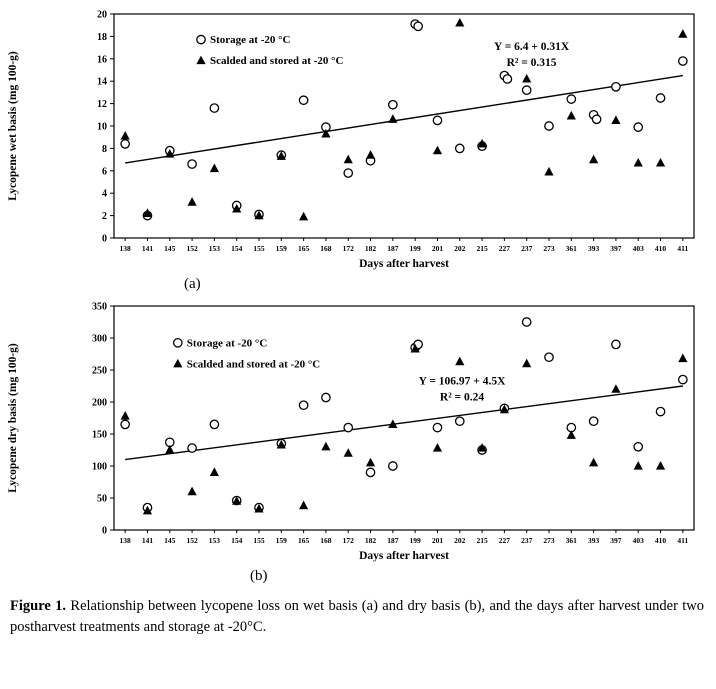  Describe the element at coordinates (259, 576) in the screenshot. I see `panel-label-b: (b)` at that location.